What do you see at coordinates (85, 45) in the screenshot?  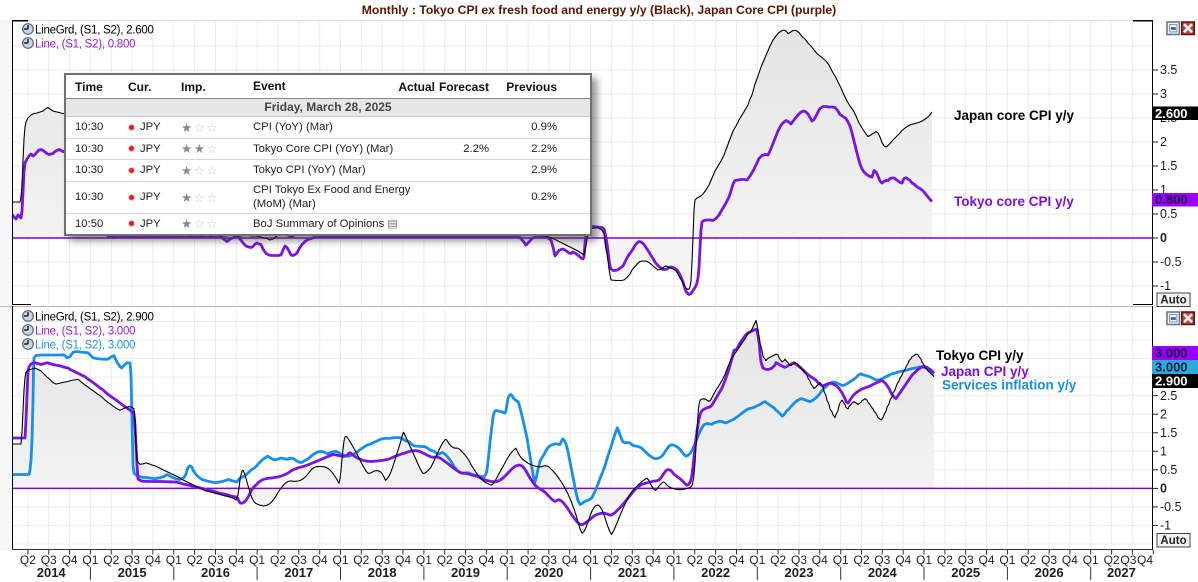 I see `svg-text: Line, (S1, S2), 0.800` at bounding box center [85, 45].